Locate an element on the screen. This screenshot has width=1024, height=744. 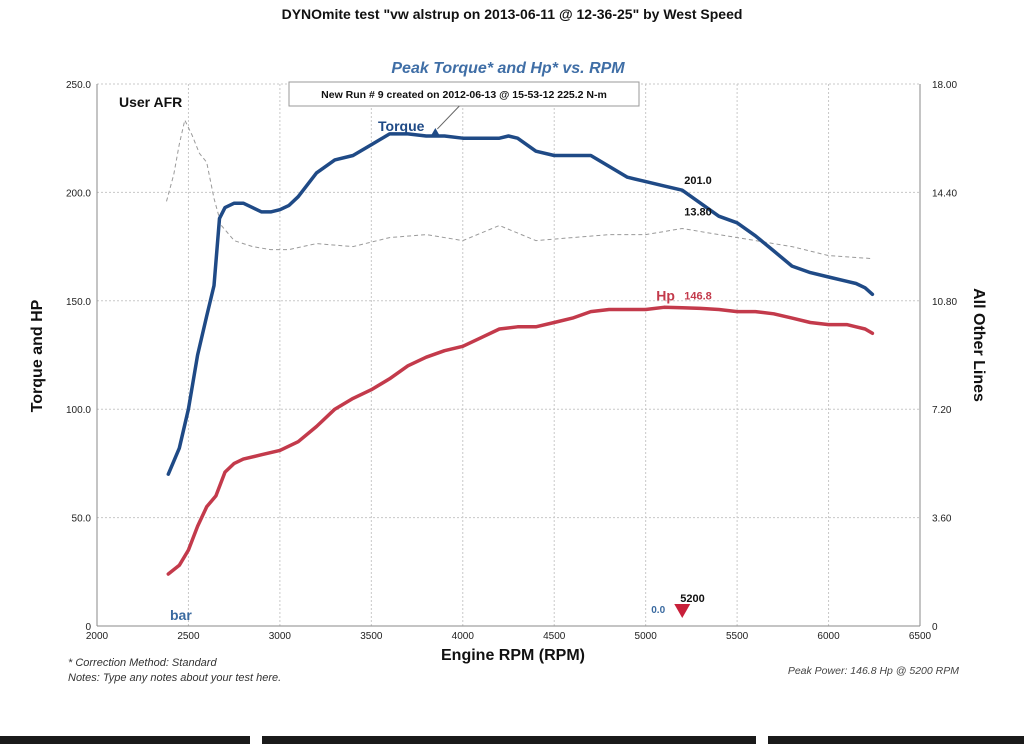
x-tick-label: 3000 is located at coordinates (280, 636).